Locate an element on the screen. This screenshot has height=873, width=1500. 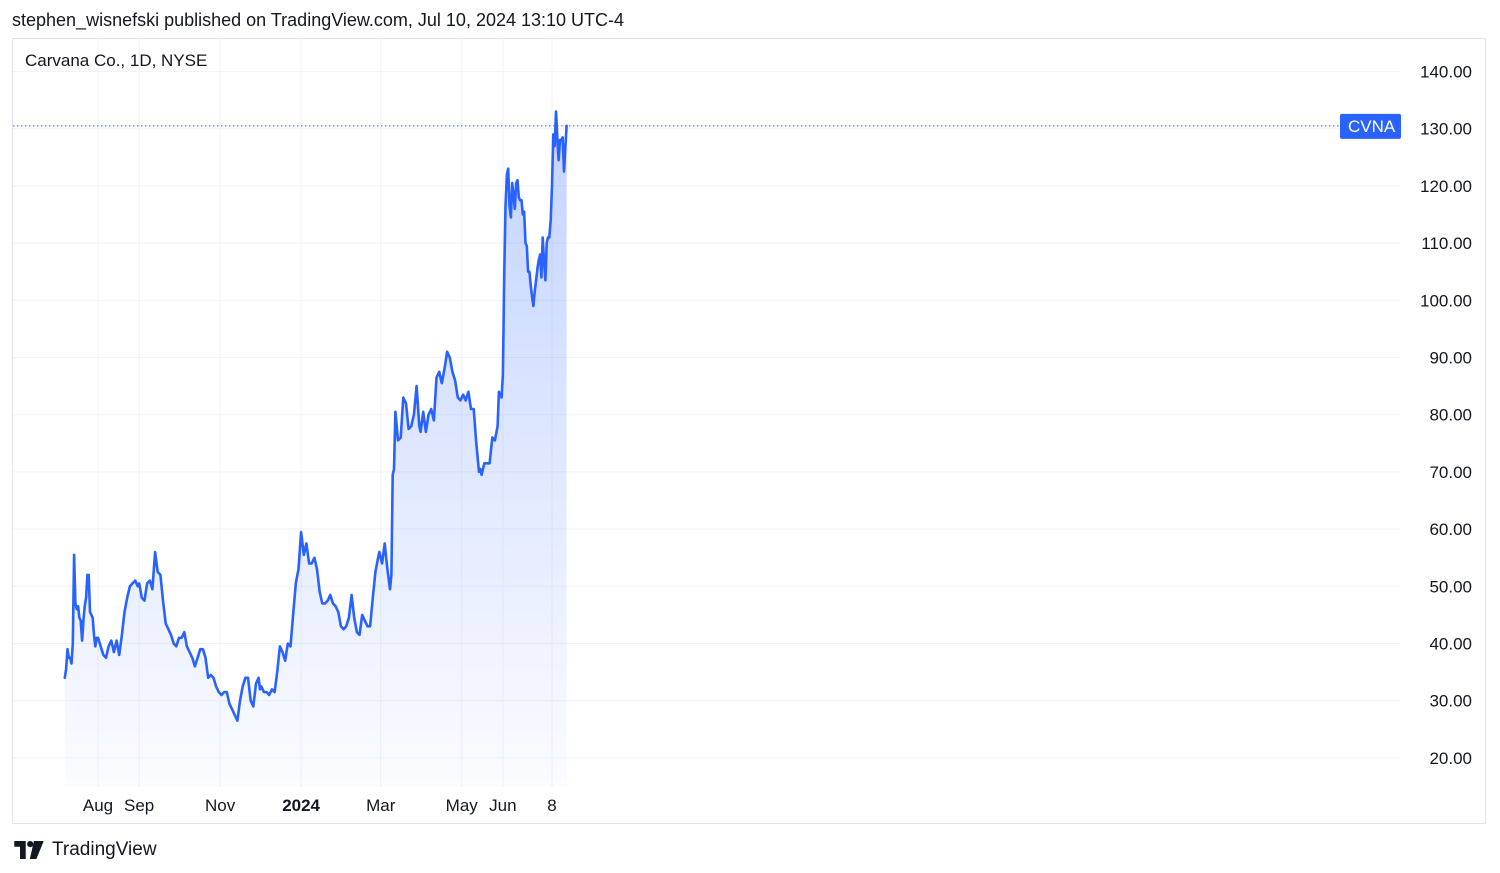
tradingview-logo-icon is located at coordinates (29, 850).